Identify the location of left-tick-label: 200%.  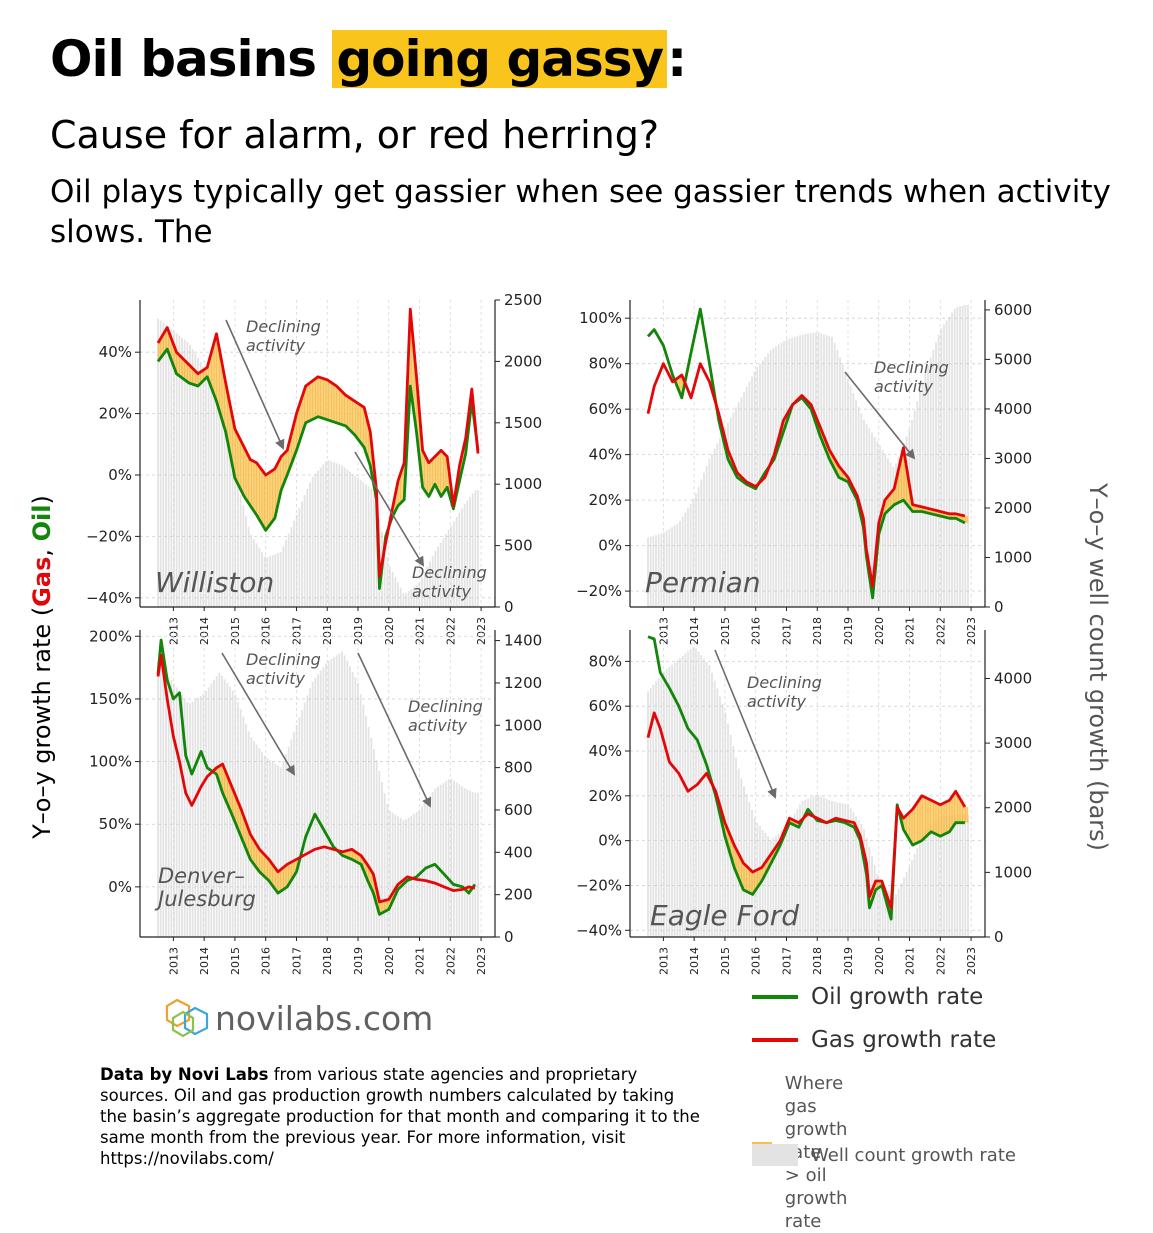
(110, 636).